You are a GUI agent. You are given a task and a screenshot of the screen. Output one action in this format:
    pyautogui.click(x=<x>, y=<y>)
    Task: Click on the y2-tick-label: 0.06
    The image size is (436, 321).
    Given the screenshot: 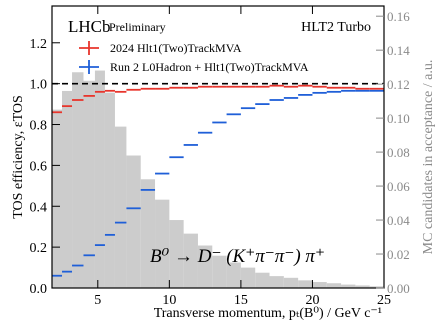 What is the action you would take?
    pyautogui.click(x=398, y=186)
    